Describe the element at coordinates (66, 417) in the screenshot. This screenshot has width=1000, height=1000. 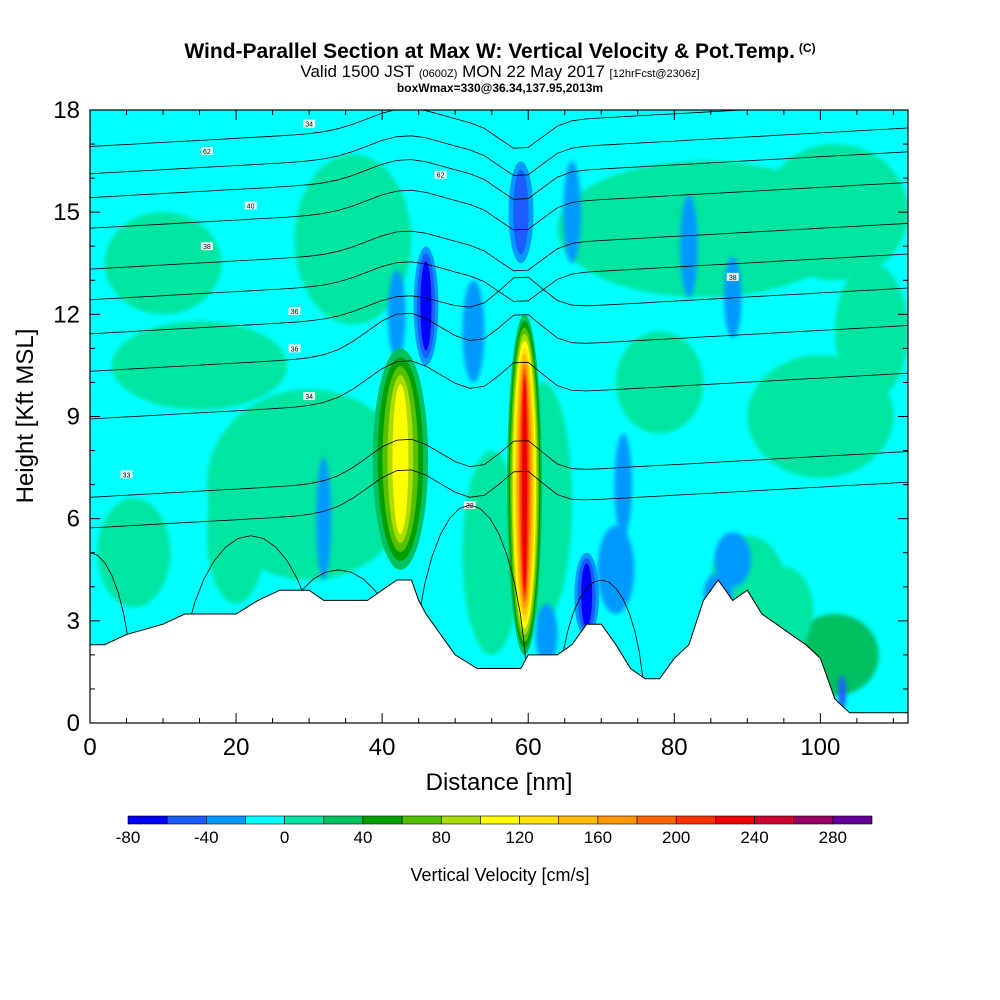
I see `y-tick-labels: 0 3 6 9 12 15 18` at that location.